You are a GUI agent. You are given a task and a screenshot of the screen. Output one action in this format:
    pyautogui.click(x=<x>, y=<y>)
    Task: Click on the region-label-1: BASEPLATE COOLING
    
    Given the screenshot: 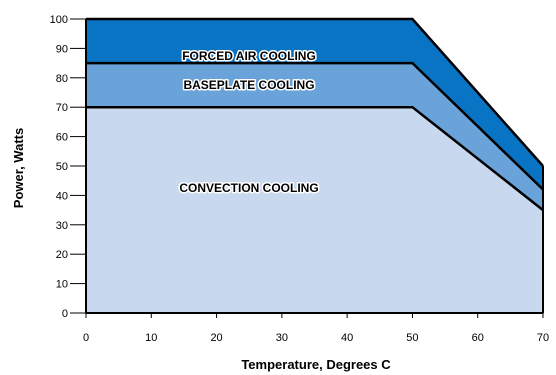 What is the action you would take?
    pyautogui.click(x=248, y=85)
    